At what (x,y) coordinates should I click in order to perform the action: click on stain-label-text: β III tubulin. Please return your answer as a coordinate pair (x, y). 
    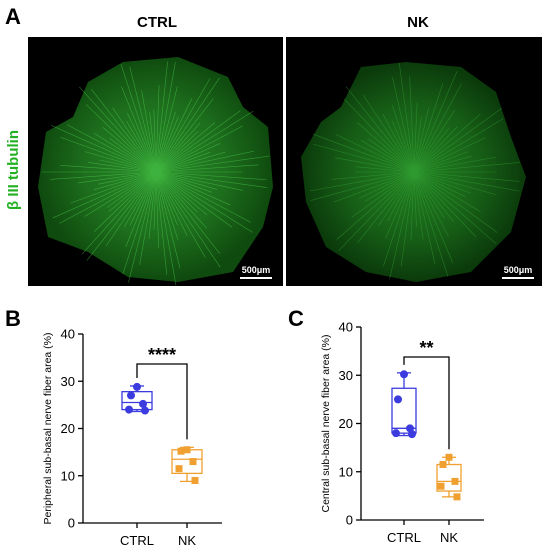
    Looking at the image, I should click on (13, 170).